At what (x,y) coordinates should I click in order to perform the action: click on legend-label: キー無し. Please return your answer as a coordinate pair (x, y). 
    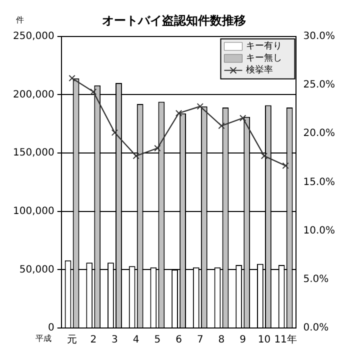
    Looking at the image, I should click on (264, 58).